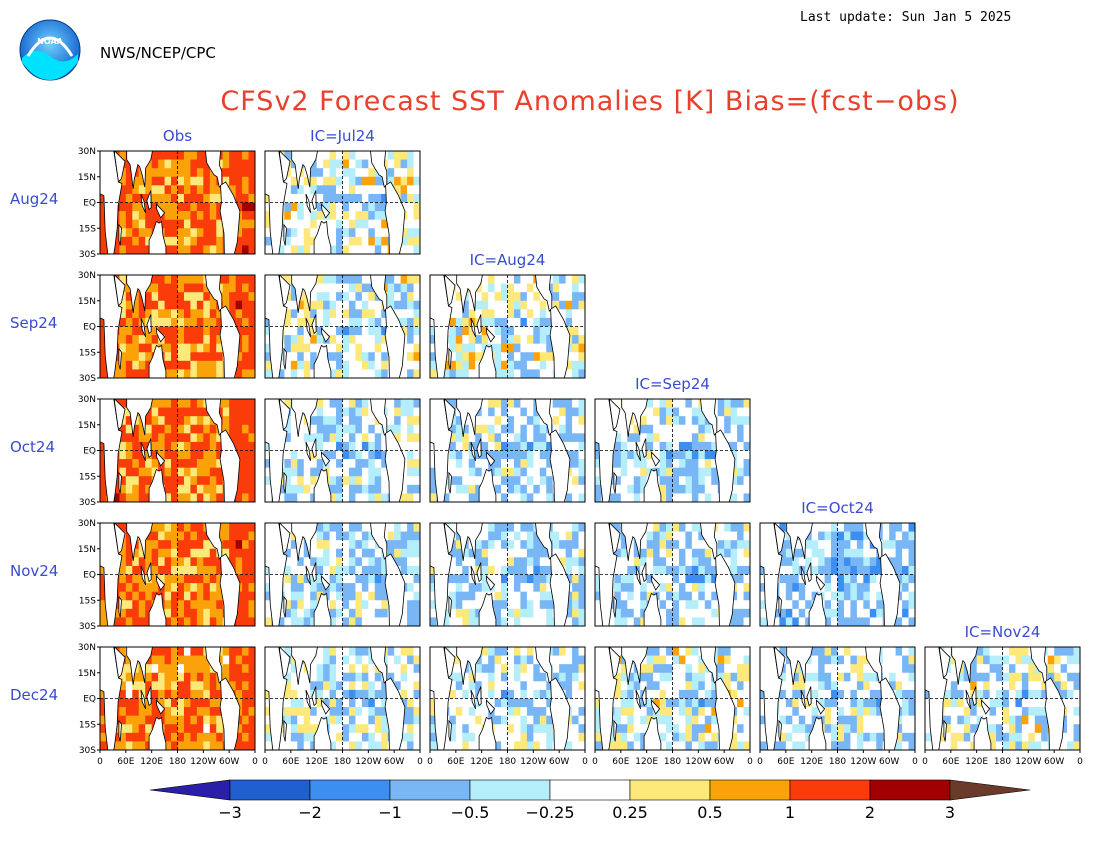 The image size is (1100, 850). Describe the element at coordinates (34, 199) in the screenshot. I see `row-label-Aug24: Aug24` at that location.